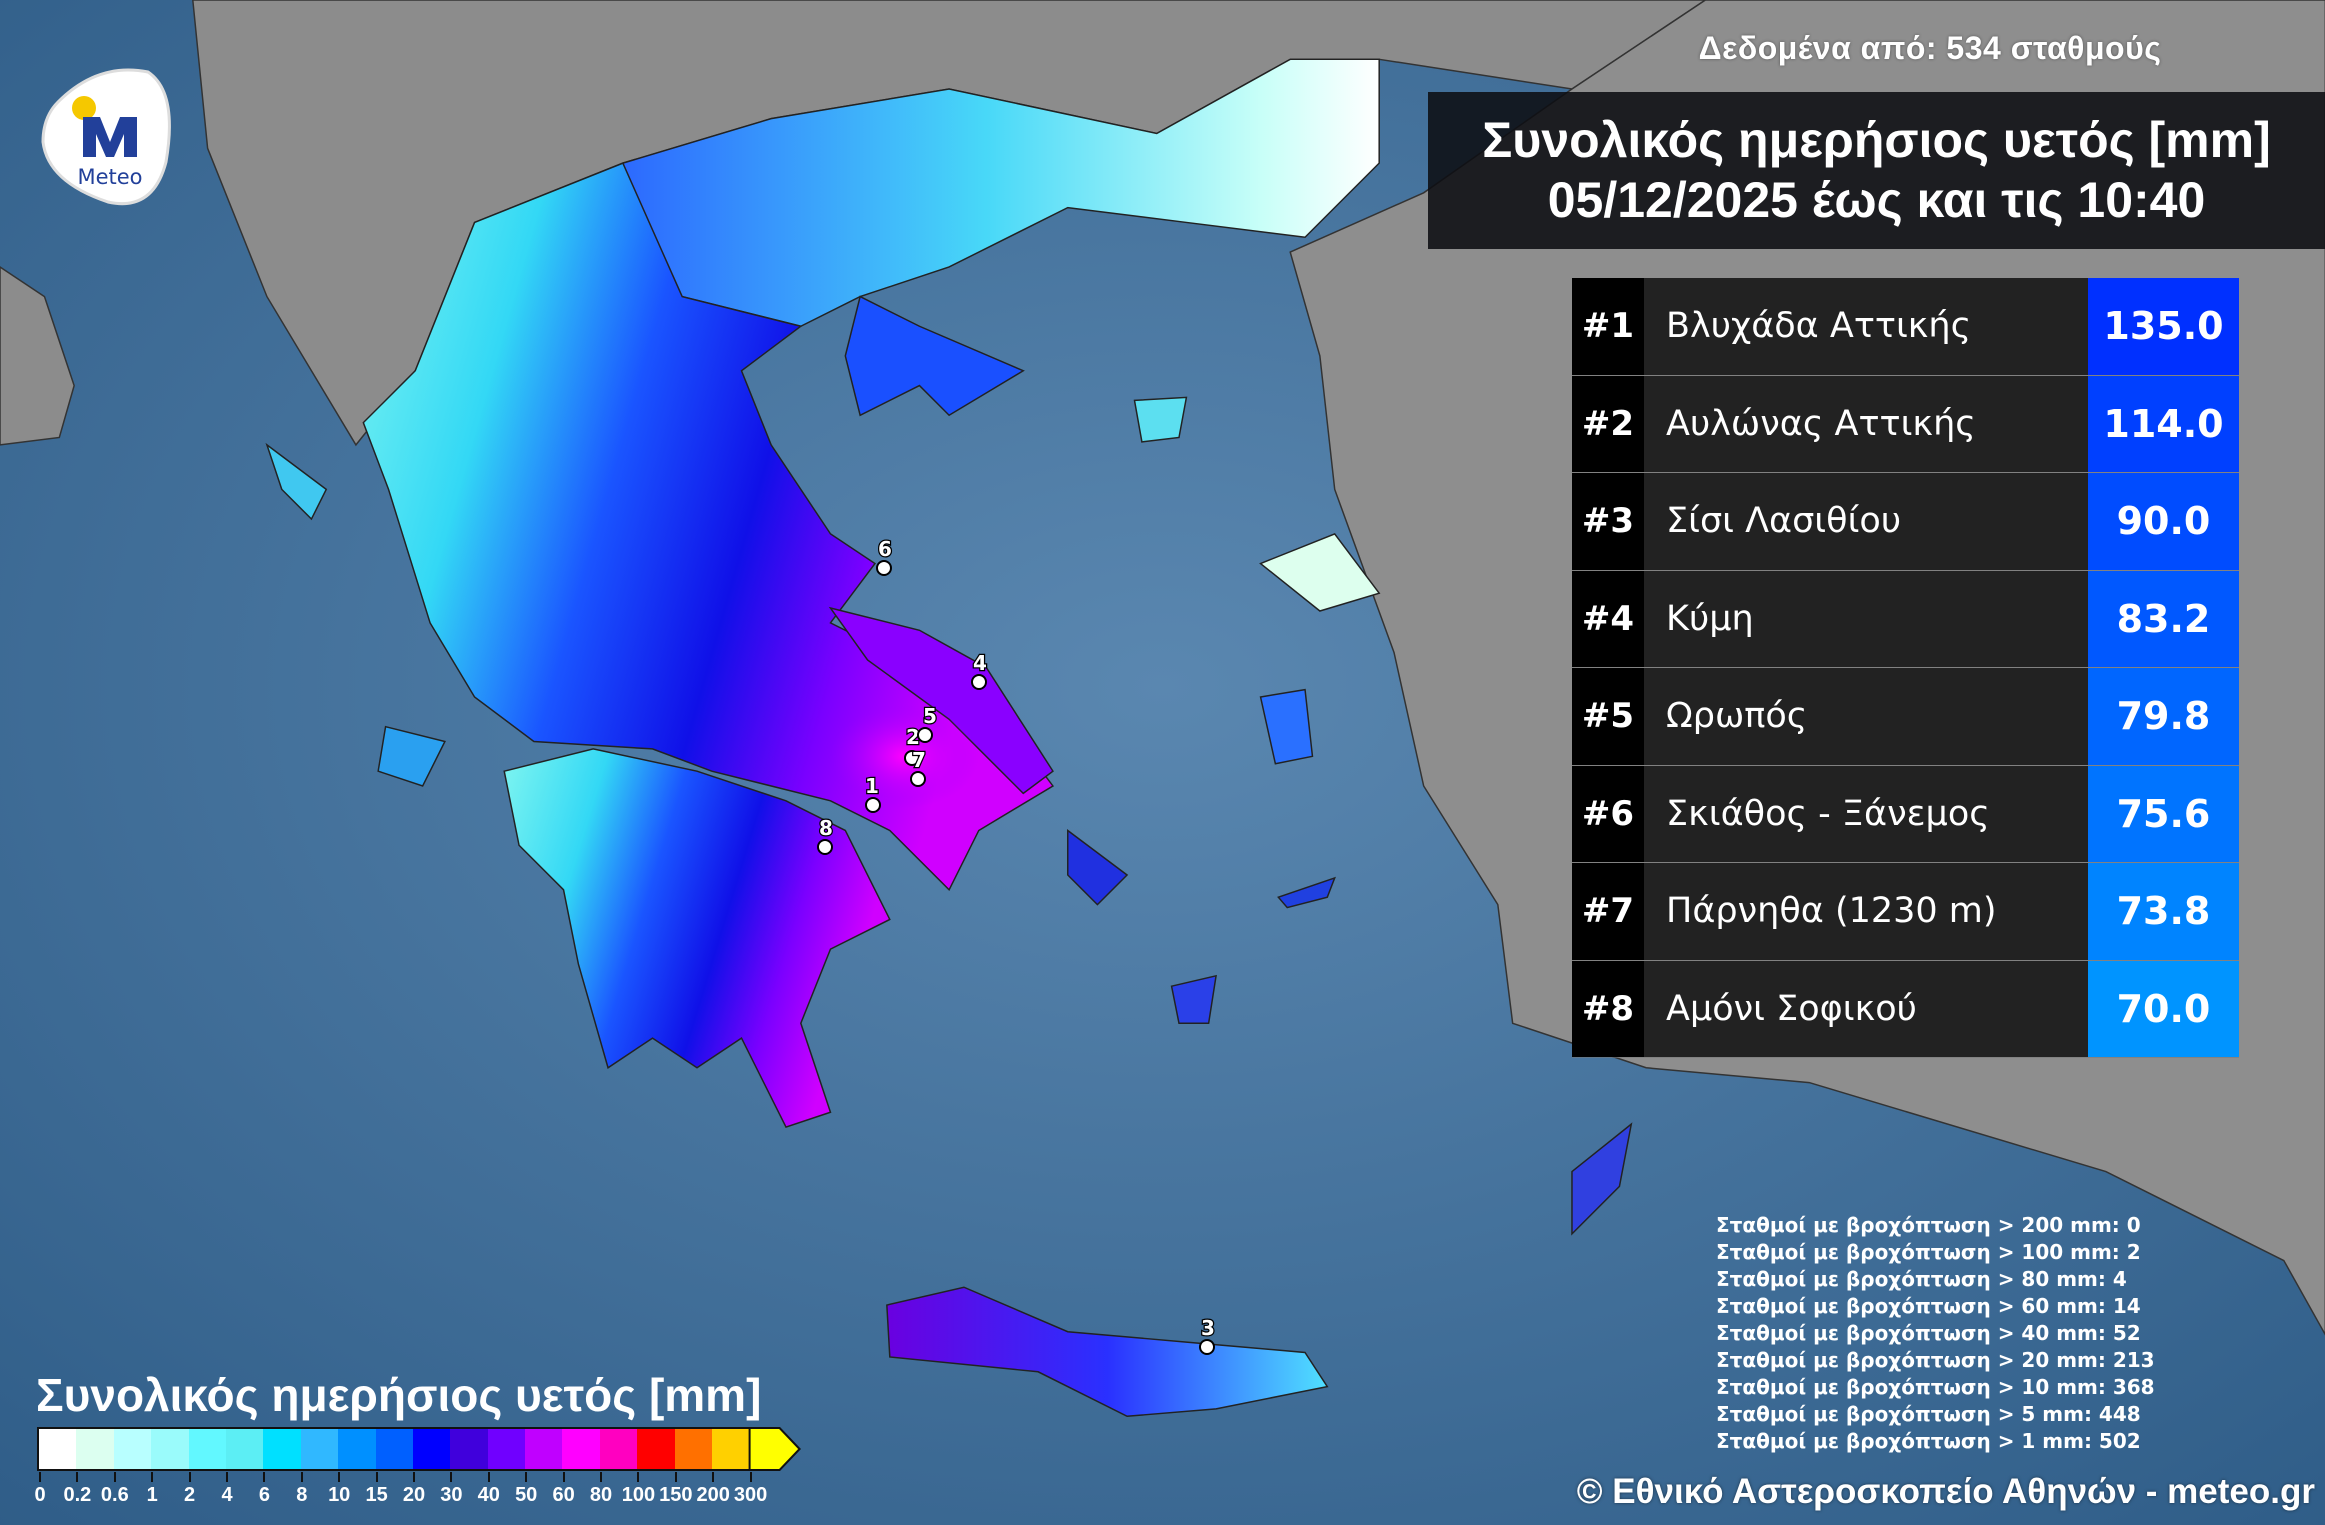 The height and width of the screenshot is (1525, 2325). Describe the element at coordinates (1107, 1352) in the screenshot. I see `island-crete` at that location.